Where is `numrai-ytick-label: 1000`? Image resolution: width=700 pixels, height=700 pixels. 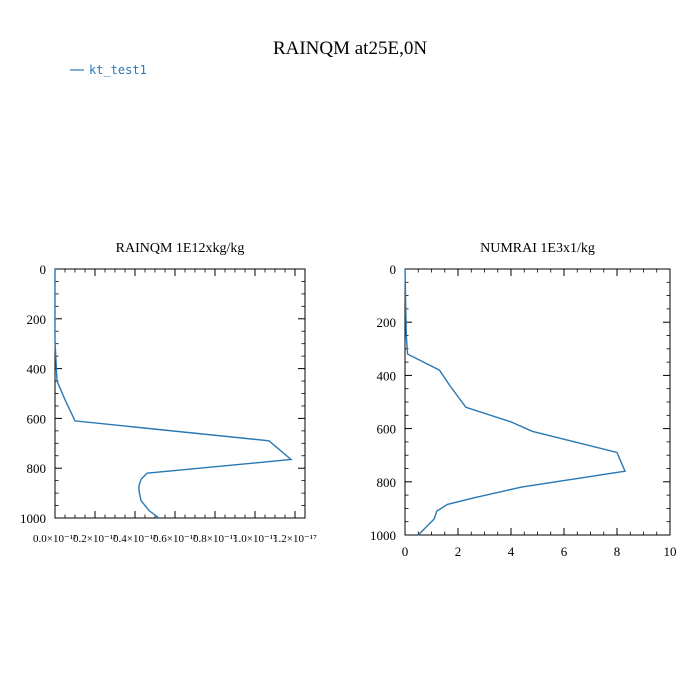 numrai-ytick-label: 1000 is located at coordinates (383, 535).